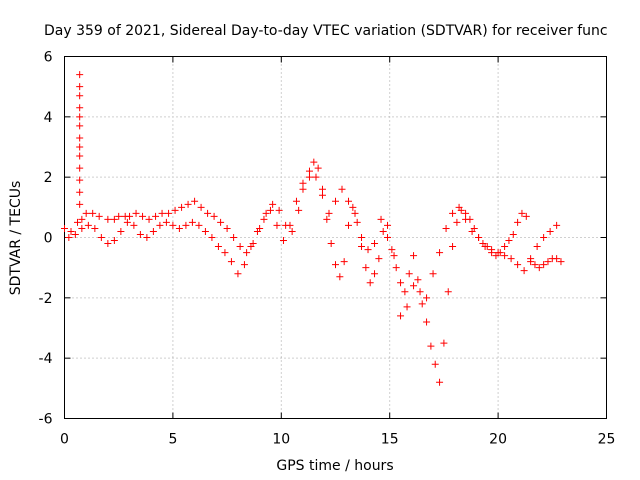 The image size is (640, 480). What do you see at coordinates (334, 466) in the screenshot?
I see `x-axis-label: GPS time / hours` at bounding box center [334, 466].